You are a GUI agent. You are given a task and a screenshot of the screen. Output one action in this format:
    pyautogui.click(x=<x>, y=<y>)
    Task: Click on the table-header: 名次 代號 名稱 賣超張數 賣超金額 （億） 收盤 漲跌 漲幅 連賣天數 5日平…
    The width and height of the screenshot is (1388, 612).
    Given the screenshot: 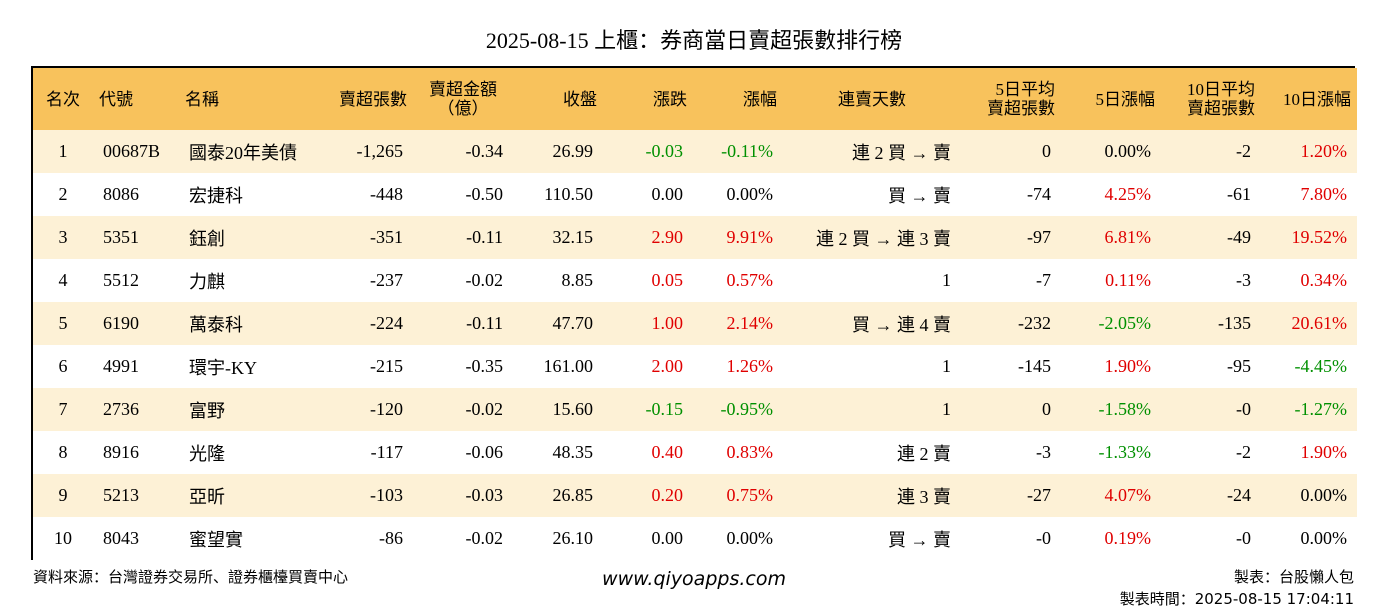 What is the action you would take?
    pyautogui.click(x=695, y=99)
    